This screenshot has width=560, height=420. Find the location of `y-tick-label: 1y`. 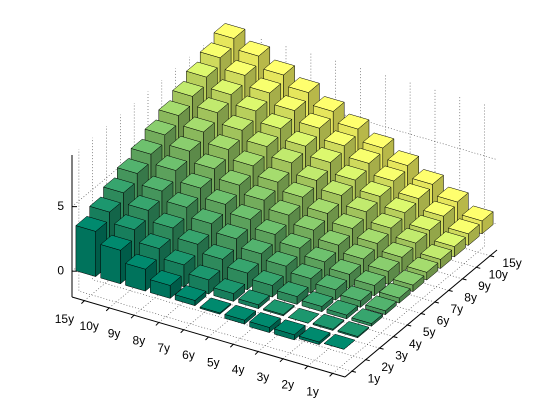

y-tick-label: 1y is located at coordinates (374, 378).